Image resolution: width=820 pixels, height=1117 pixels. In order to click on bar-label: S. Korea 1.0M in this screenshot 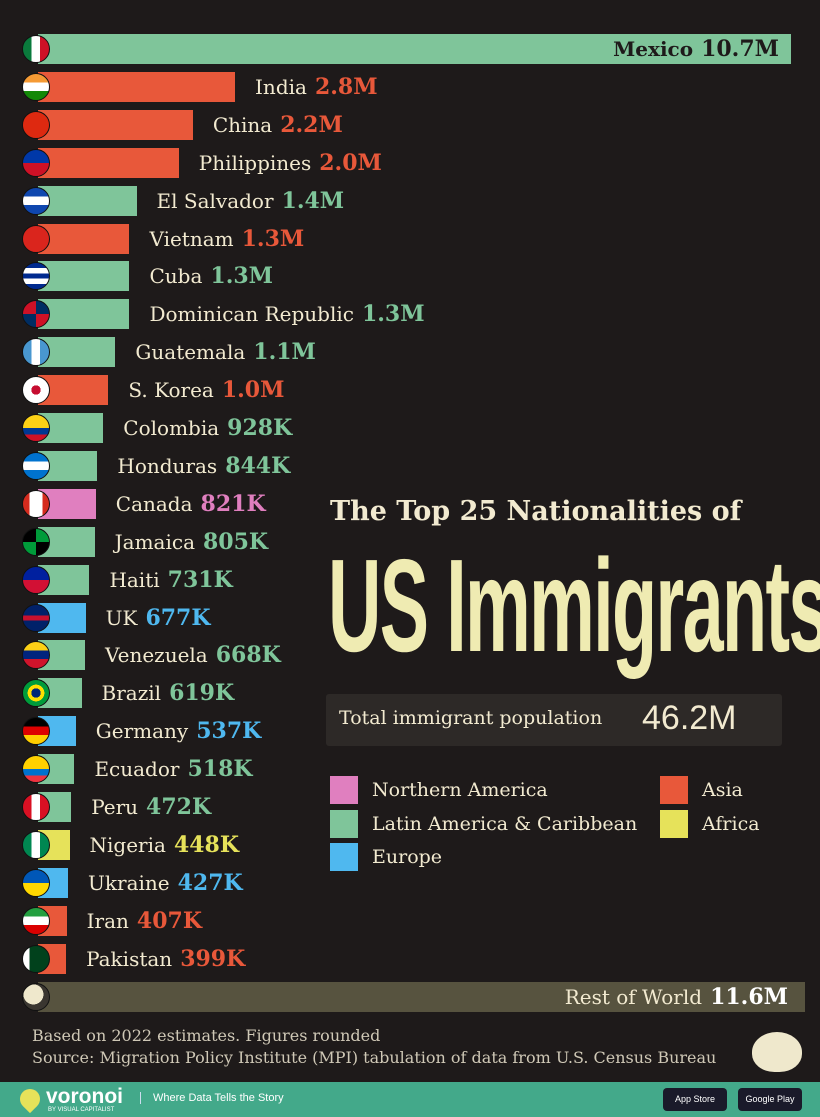, I will do `click(206, 390)`.